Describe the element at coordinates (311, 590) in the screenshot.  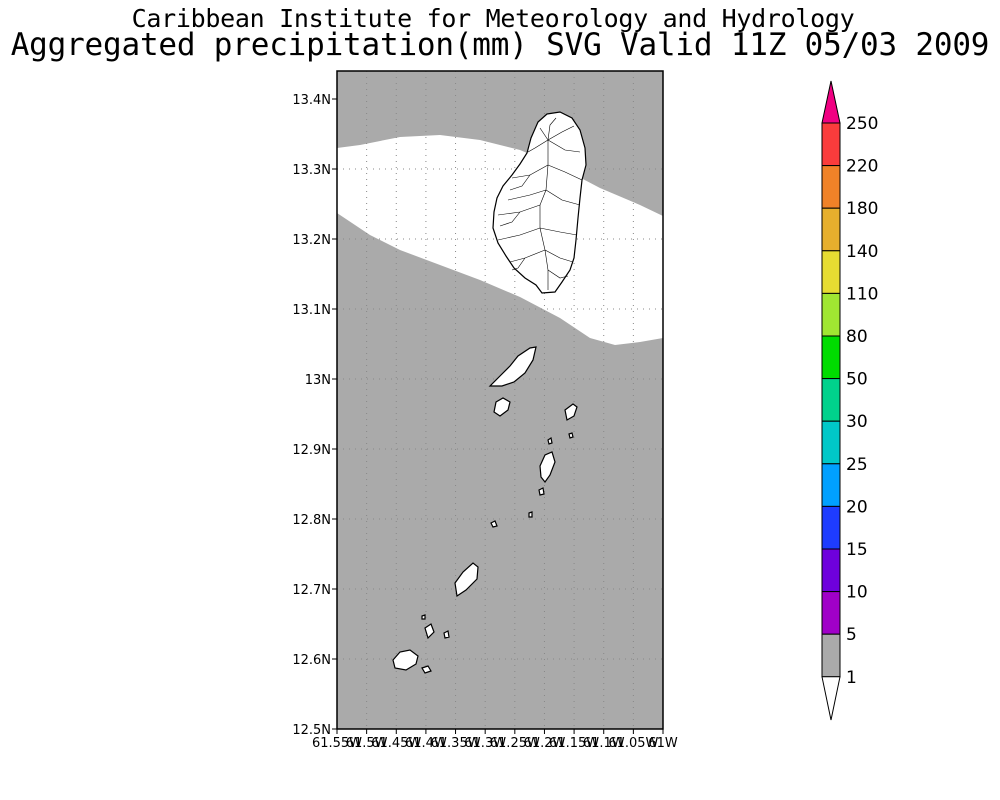
I see `lat-tick-label: 12.7N` at that location.